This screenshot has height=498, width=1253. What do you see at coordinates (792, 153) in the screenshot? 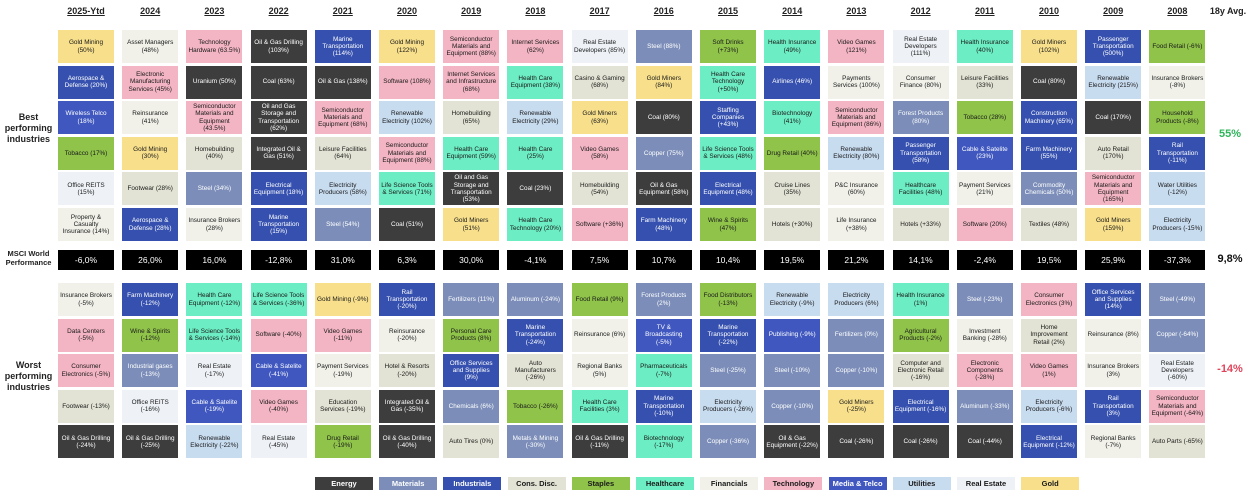
I see `best-industry-cell: Drug Retail (40%)` at bounding box center [792, 153].